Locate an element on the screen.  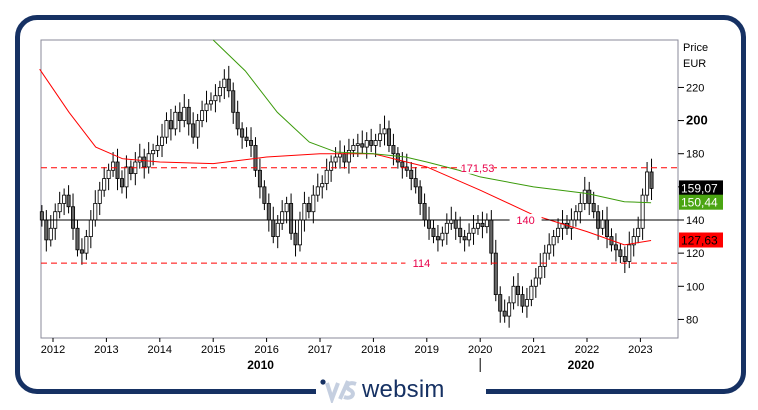
logo-text: websim is located at coordinates (403, 389).